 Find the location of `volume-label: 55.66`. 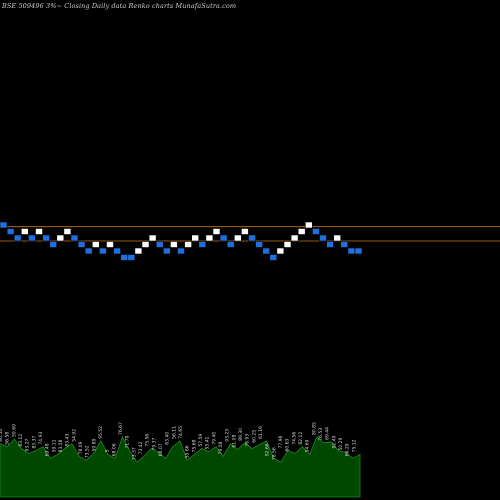

volume-label: 55.66 is located at coordinates (188, 451).